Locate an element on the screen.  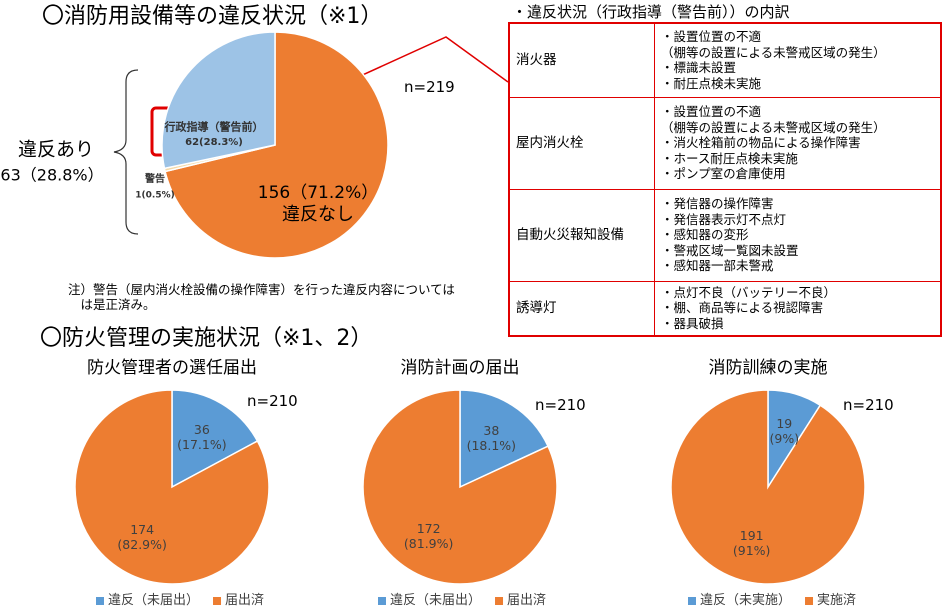
note: 注）警告（屋内消火栓設備の操作障害）を行った違反内容については は是正済み。 is located at coordinates (261, 297).